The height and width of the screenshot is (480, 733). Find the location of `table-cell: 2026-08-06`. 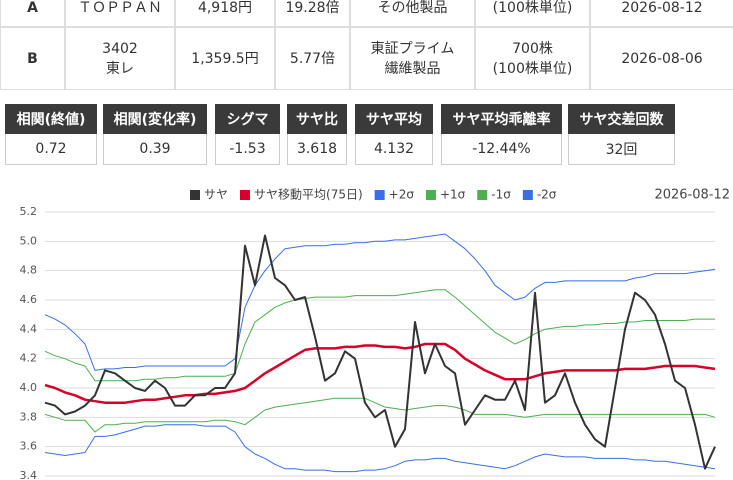

table-cell: 2026-08-06 is located at coordinates (661, 58).